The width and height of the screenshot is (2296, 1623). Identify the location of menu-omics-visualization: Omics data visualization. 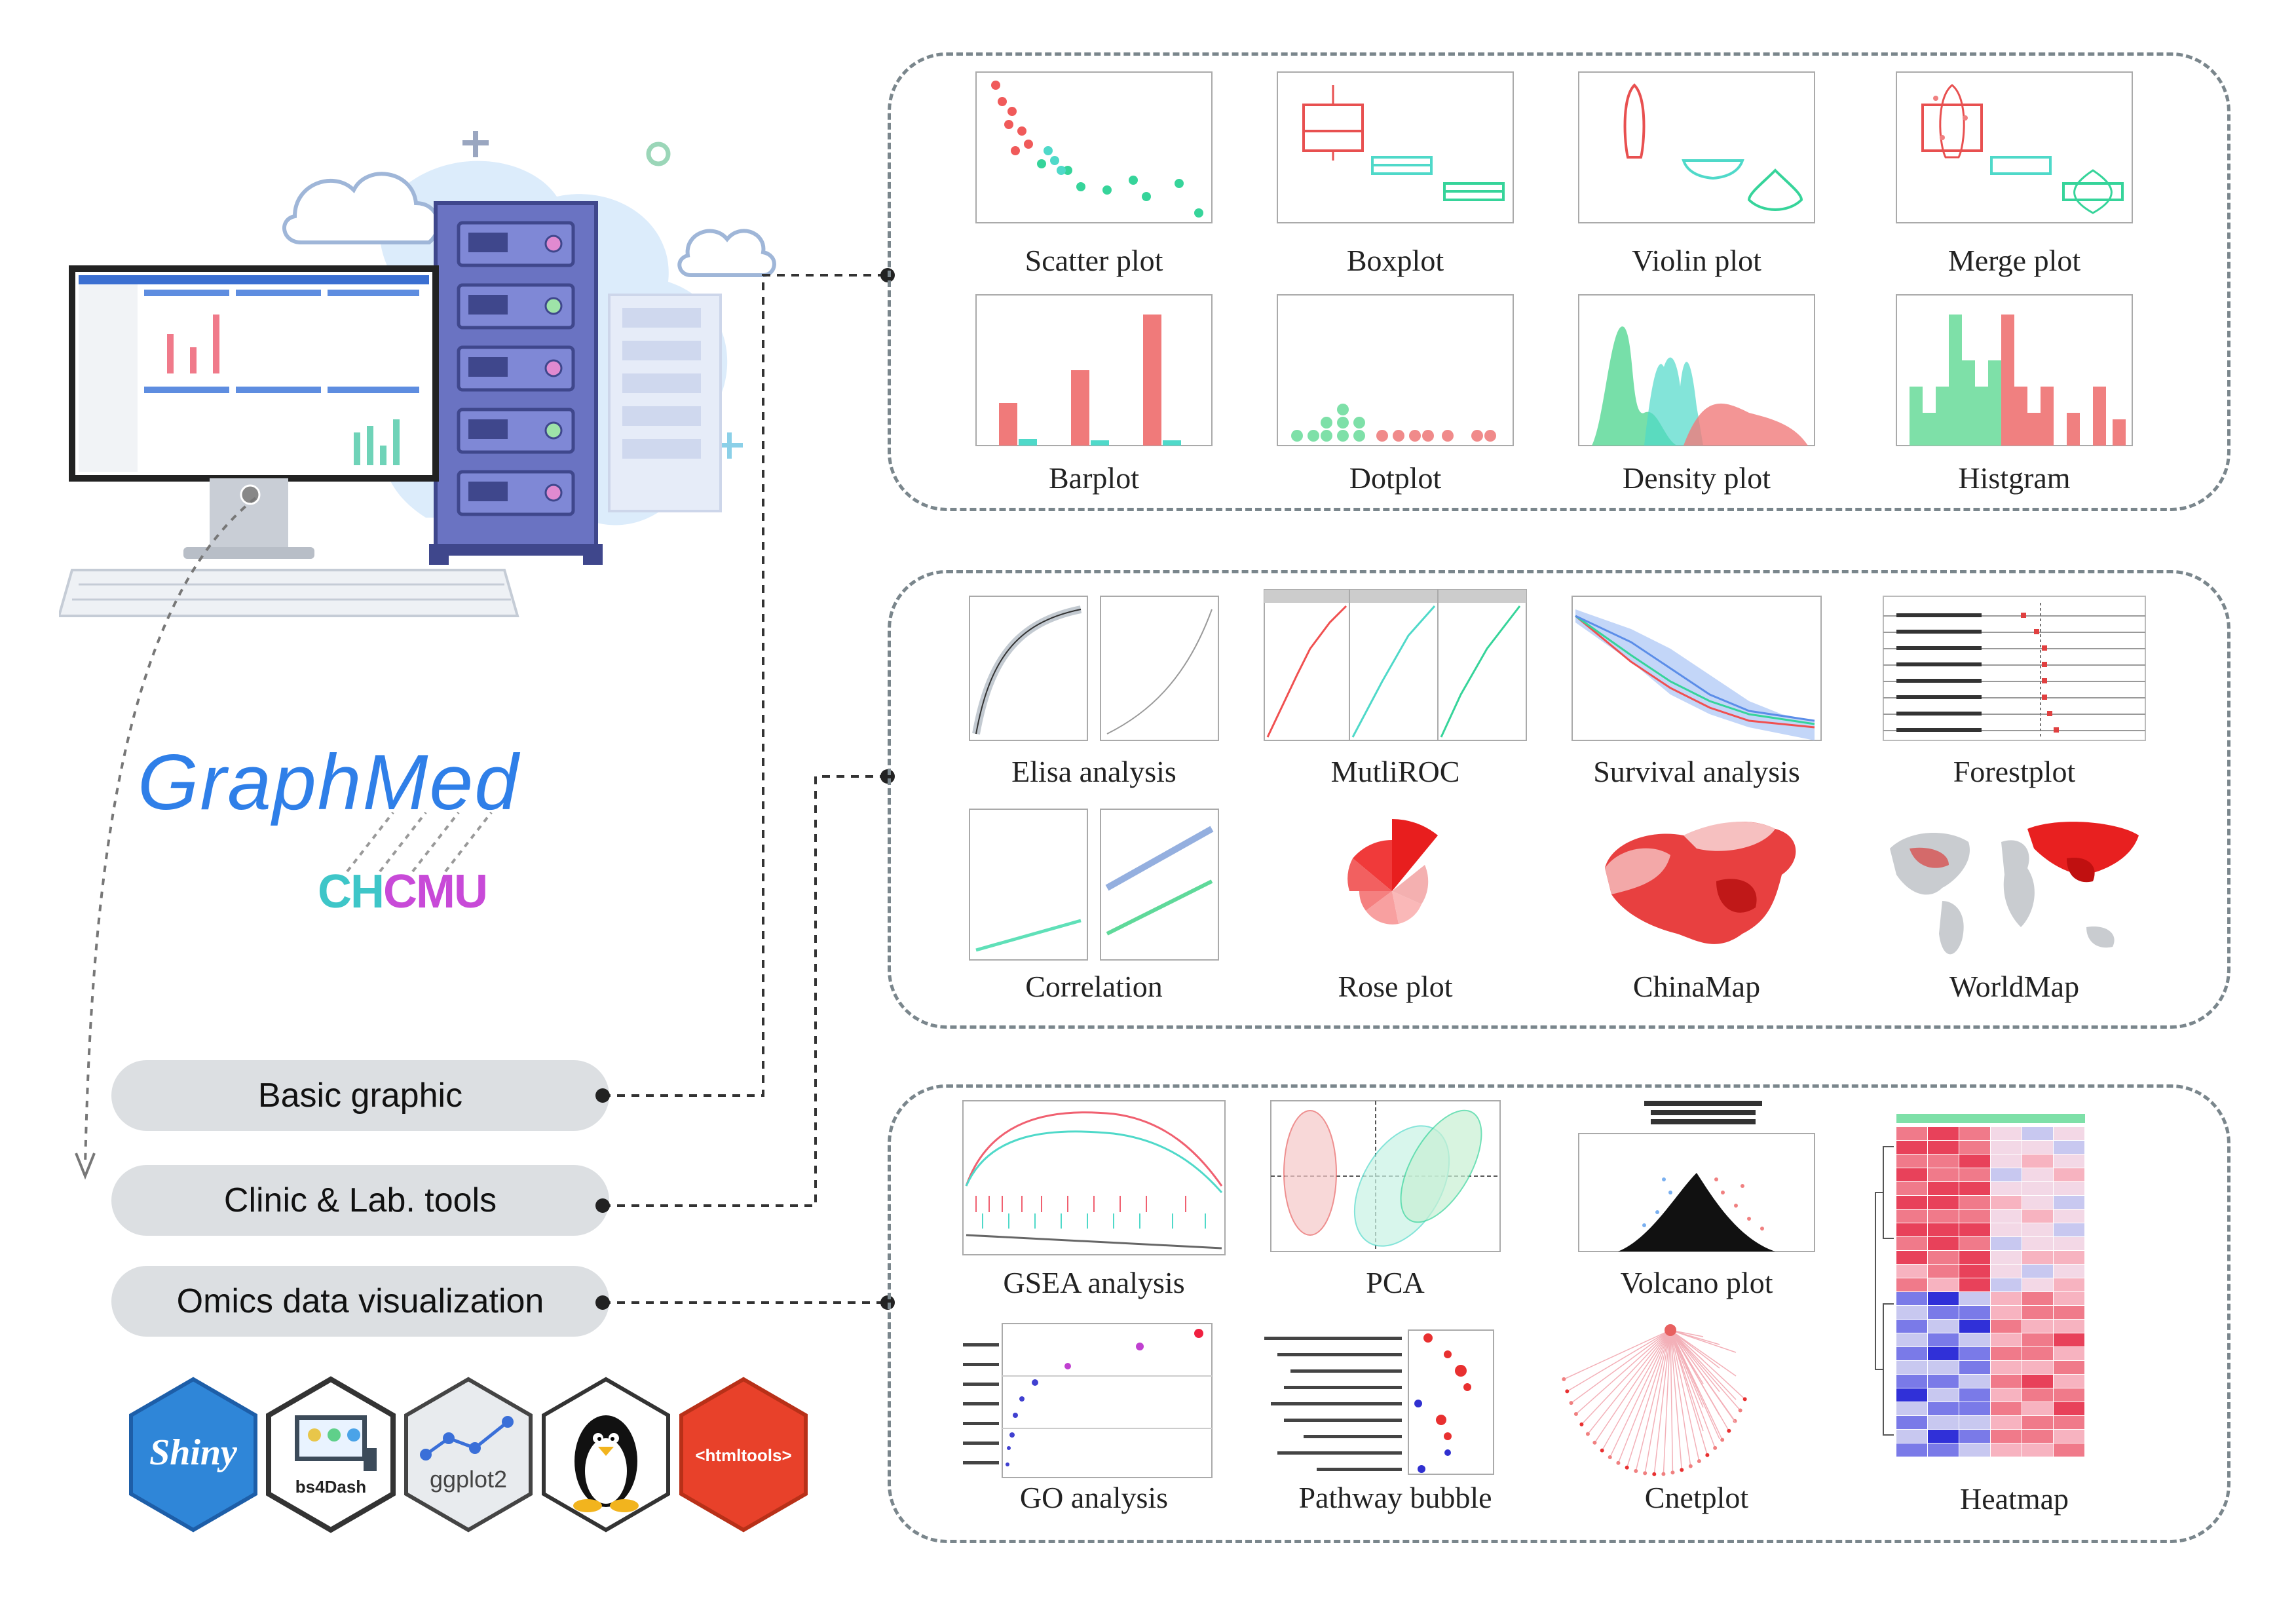
(360, 1301).